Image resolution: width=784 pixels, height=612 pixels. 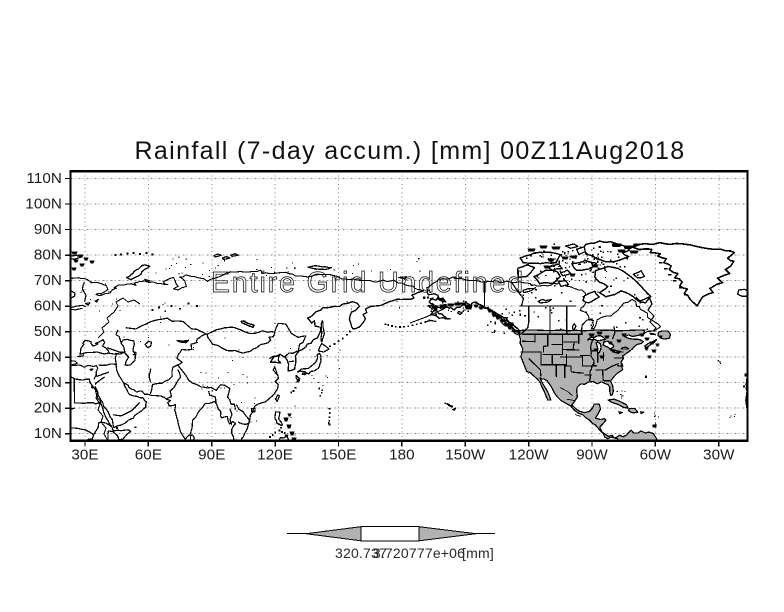 I want to click on svg-text: 120W, so click(x=529, y=455).